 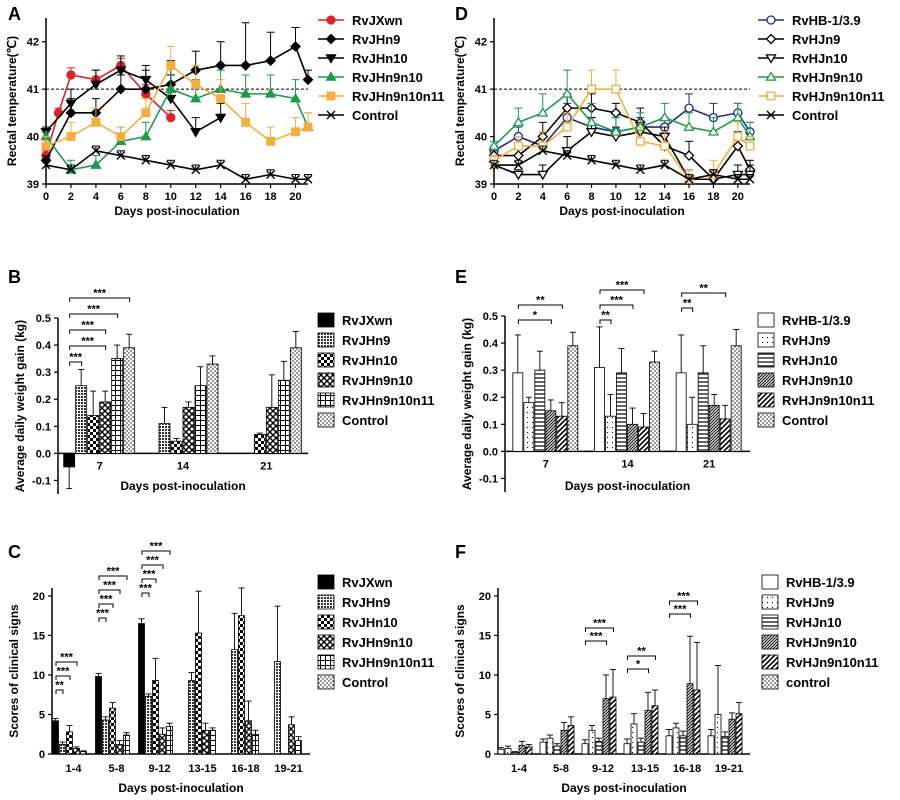 What do you see at coordinates (266, 466) in the screenshot?
I see `panel-b-category-label: 21` at bounding box center [266, 466].